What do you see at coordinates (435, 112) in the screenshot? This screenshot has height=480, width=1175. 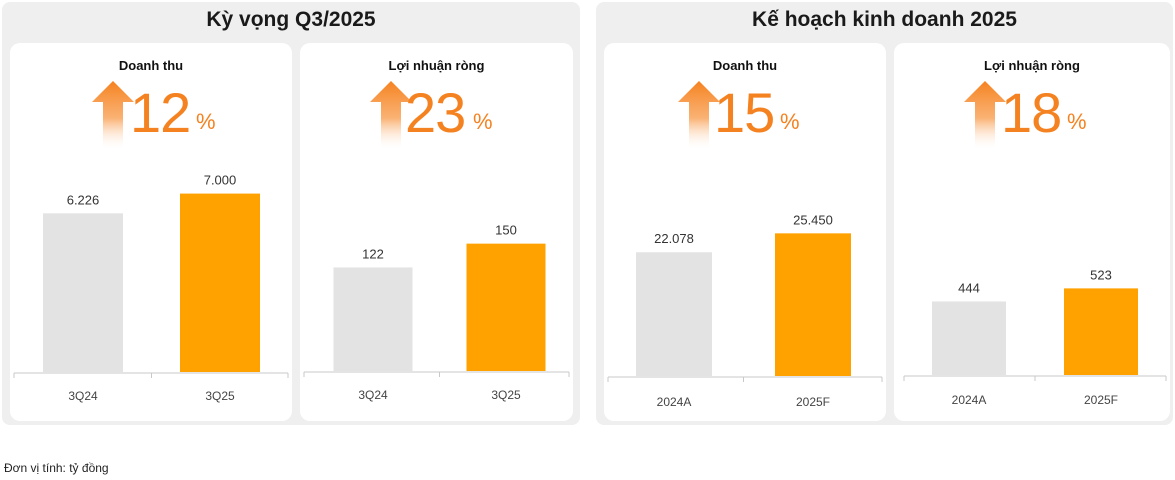 I see `growth-value: 23` at bounding box center [435, 112].